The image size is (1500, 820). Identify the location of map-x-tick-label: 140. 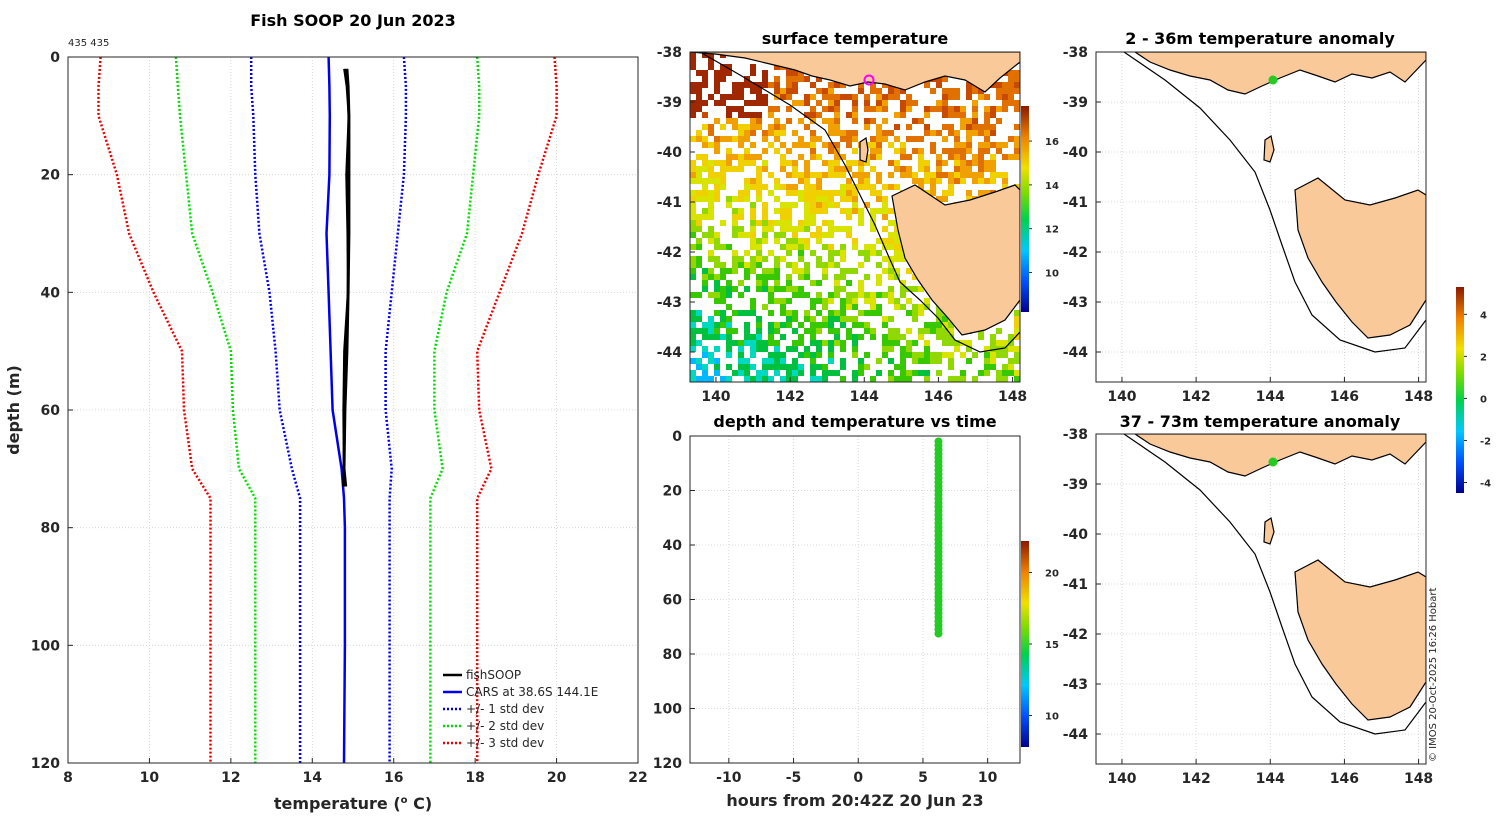
(715, 397).